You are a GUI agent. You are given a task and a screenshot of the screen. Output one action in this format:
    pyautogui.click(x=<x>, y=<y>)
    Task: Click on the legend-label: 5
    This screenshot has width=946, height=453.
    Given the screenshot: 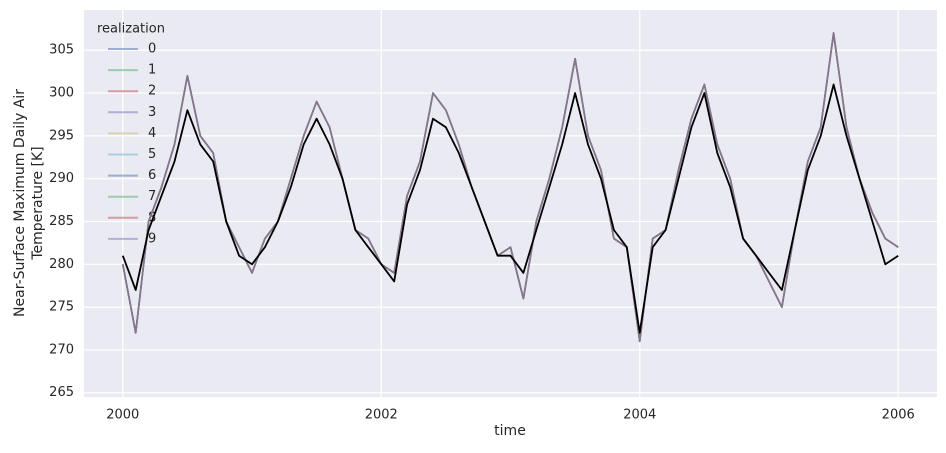 What is the action you would take?
    pyautogui.click(x=152, y=154)
    